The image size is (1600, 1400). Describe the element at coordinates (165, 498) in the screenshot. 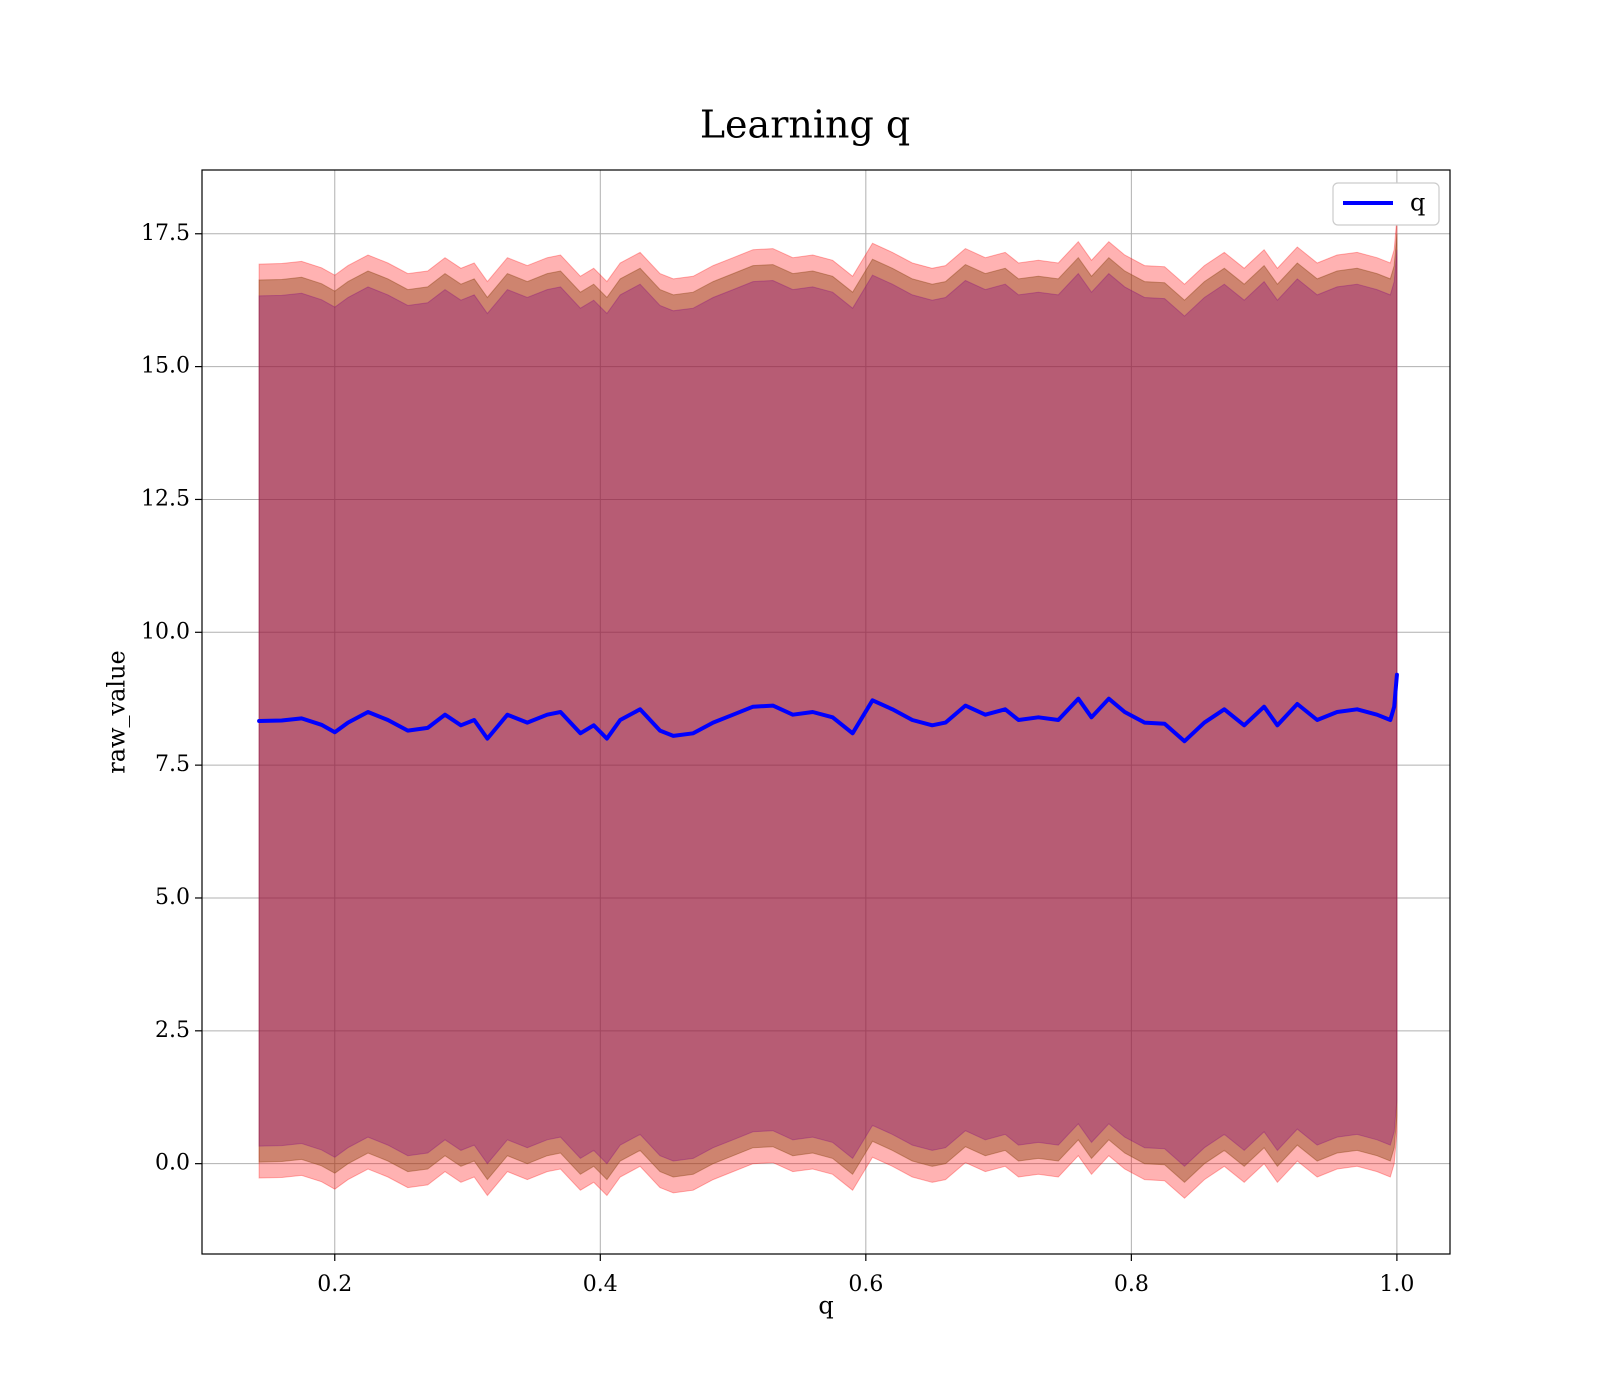

I see `y-tick-label-5: 12.5` at that location.